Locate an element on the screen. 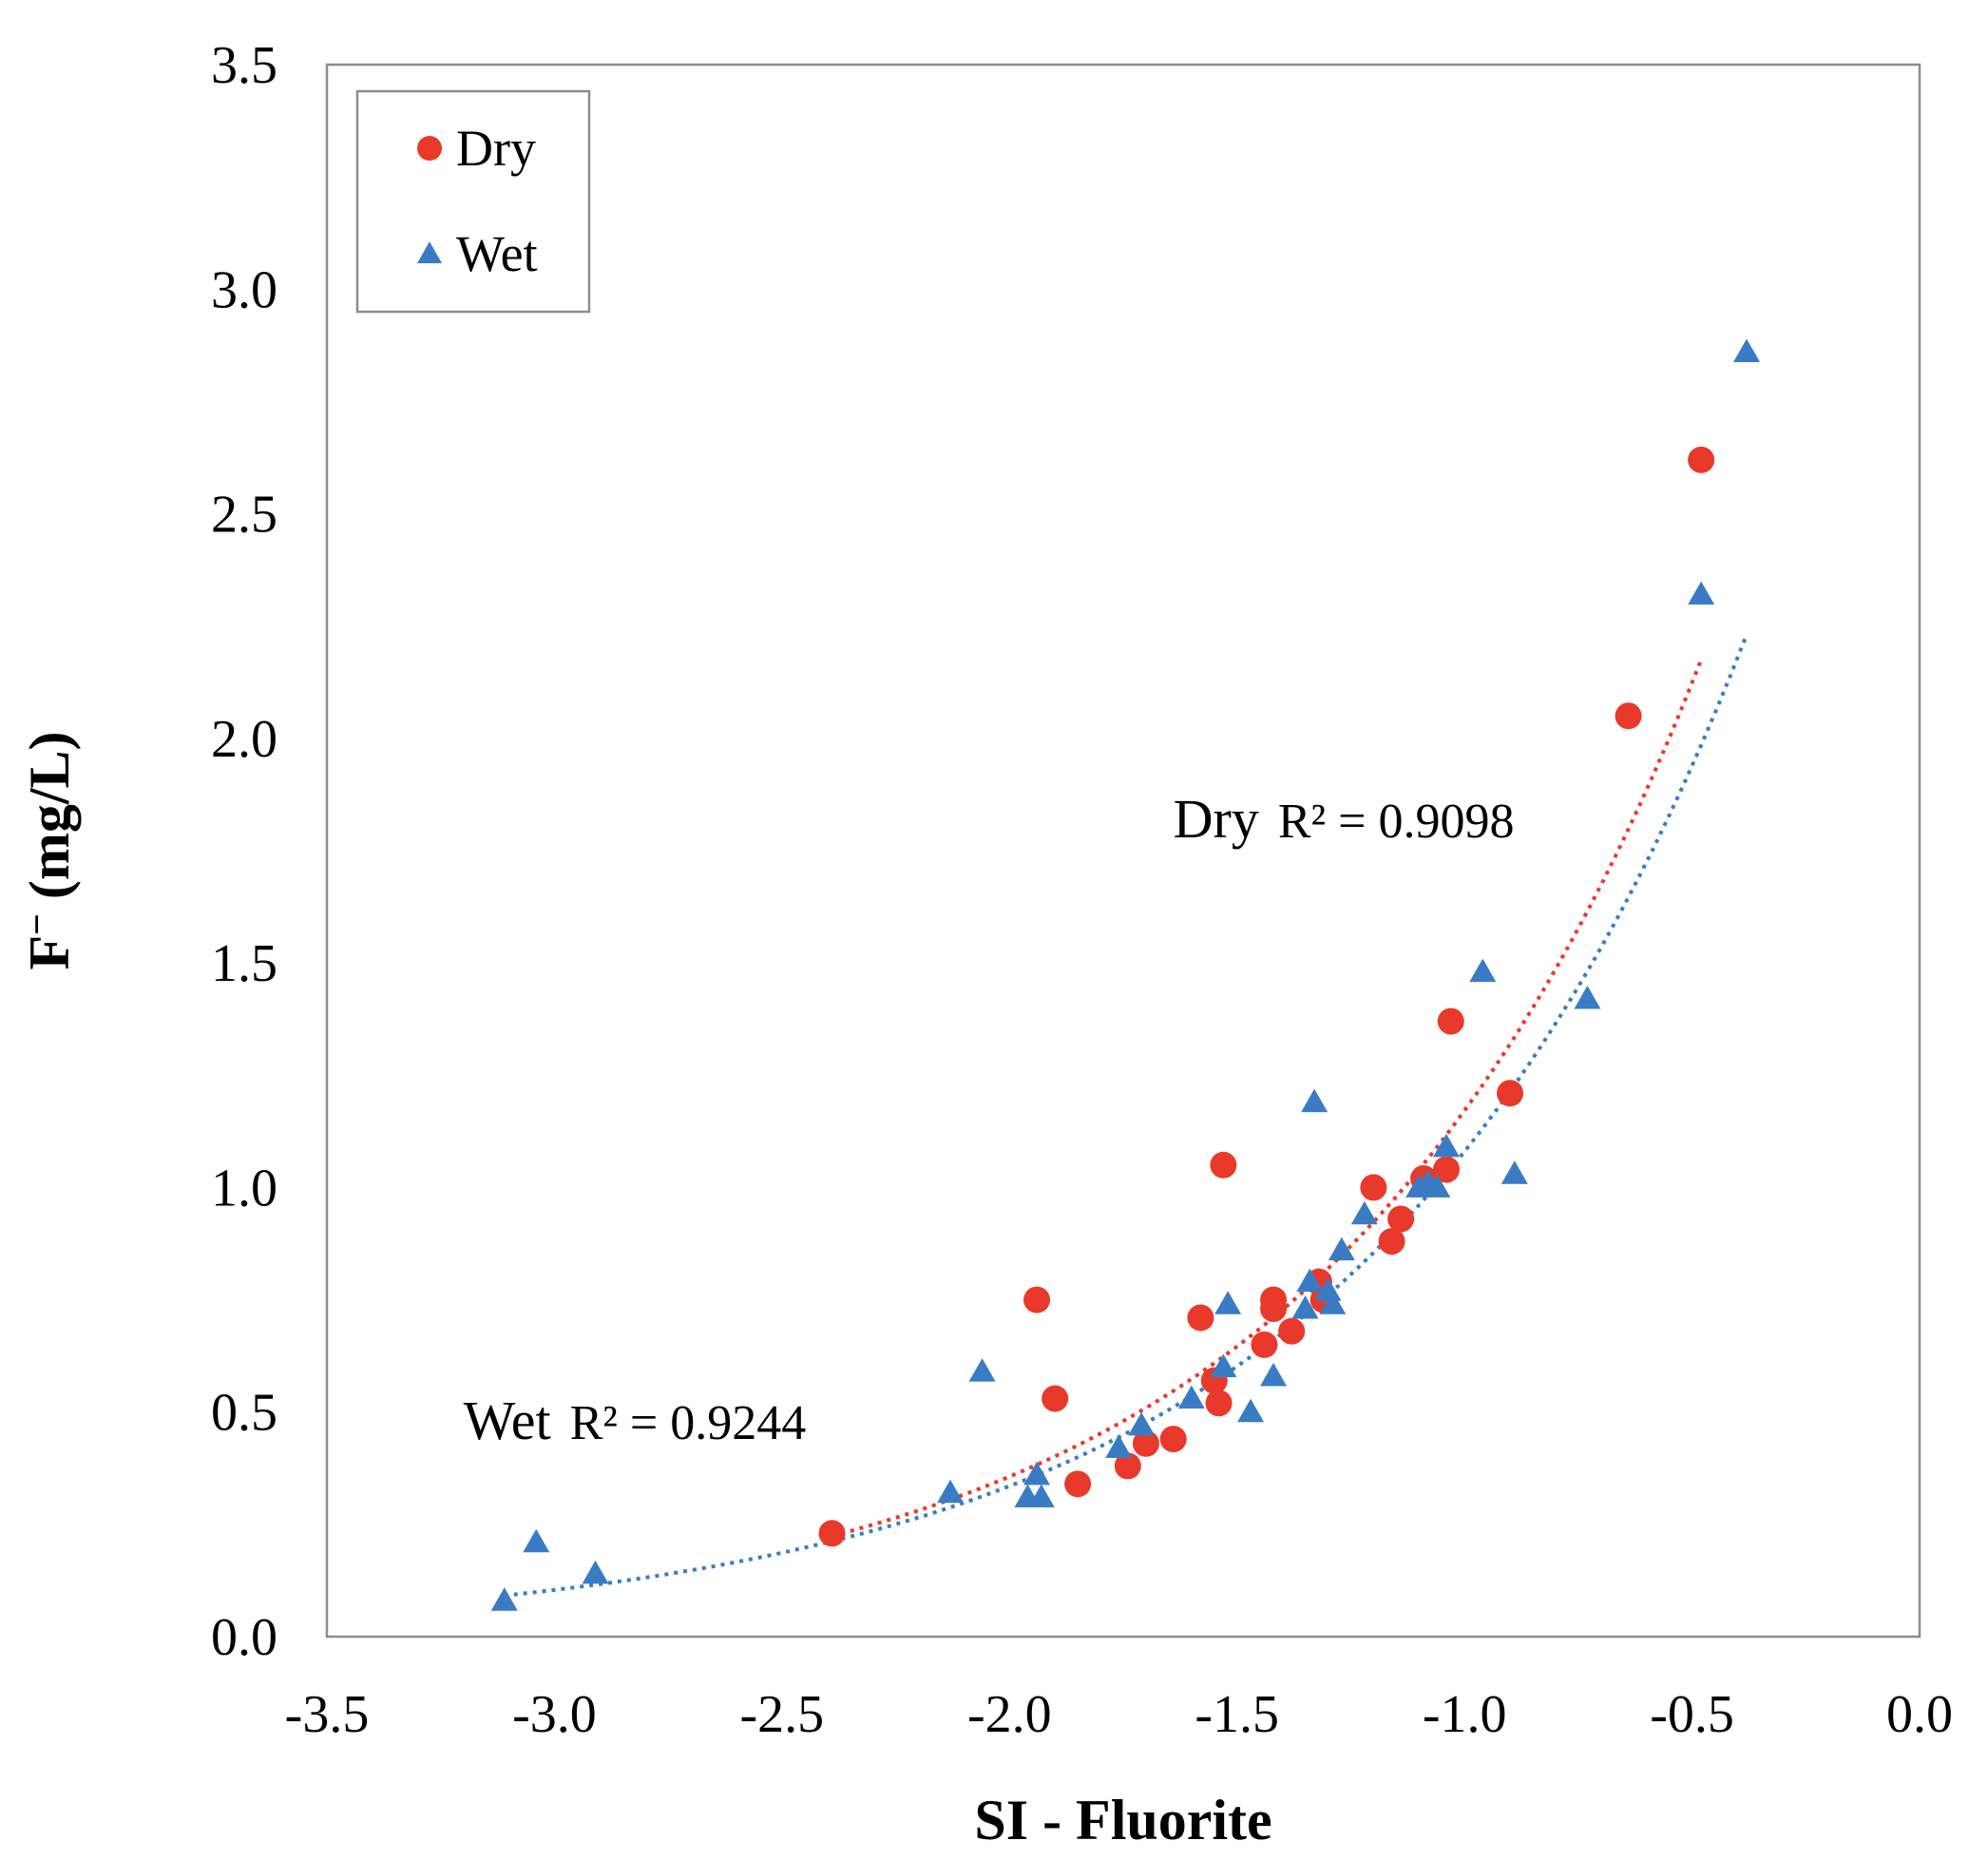 This screenshot has width=1988, height=1860. y-tick-label: 2.0 is located at coordinates (244, 739).